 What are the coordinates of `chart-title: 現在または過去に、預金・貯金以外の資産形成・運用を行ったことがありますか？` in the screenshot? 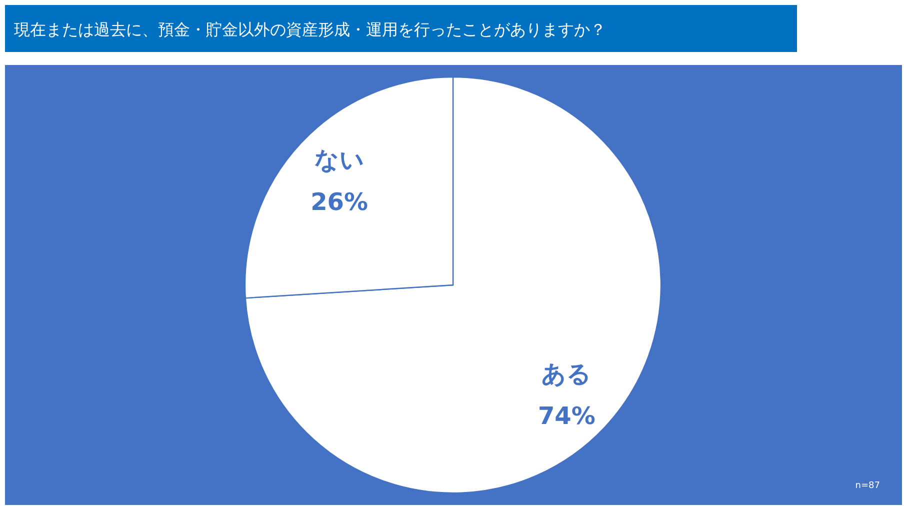 It's located at (310, 29).